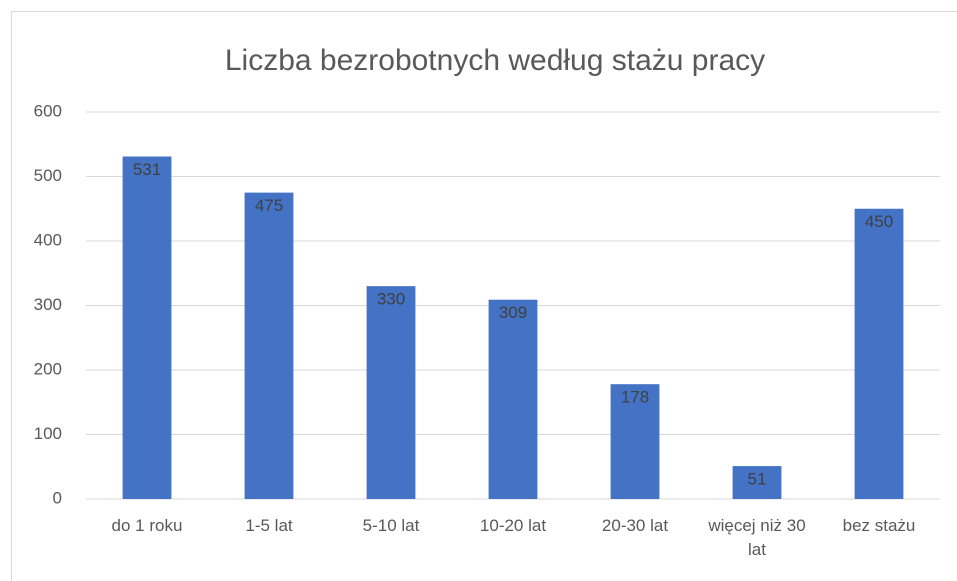  Describe the element at coordinates (391, 299) in the screenshot. I see `data-label: 330` at that location.